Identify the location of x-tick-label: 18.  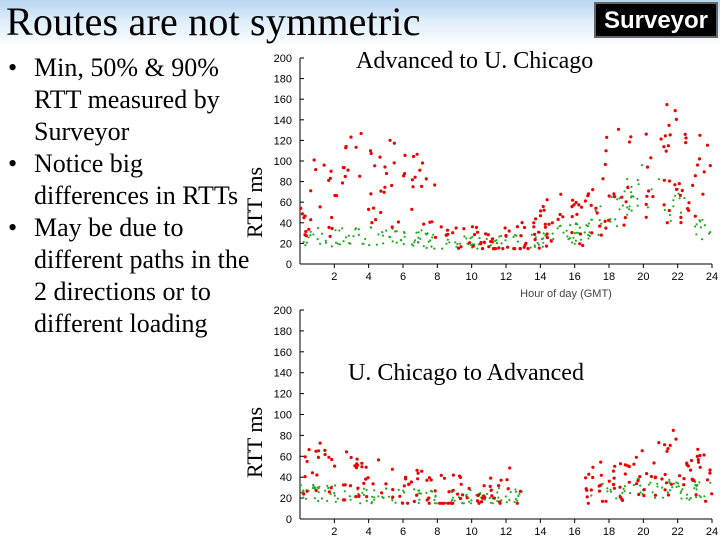
(609, 277).